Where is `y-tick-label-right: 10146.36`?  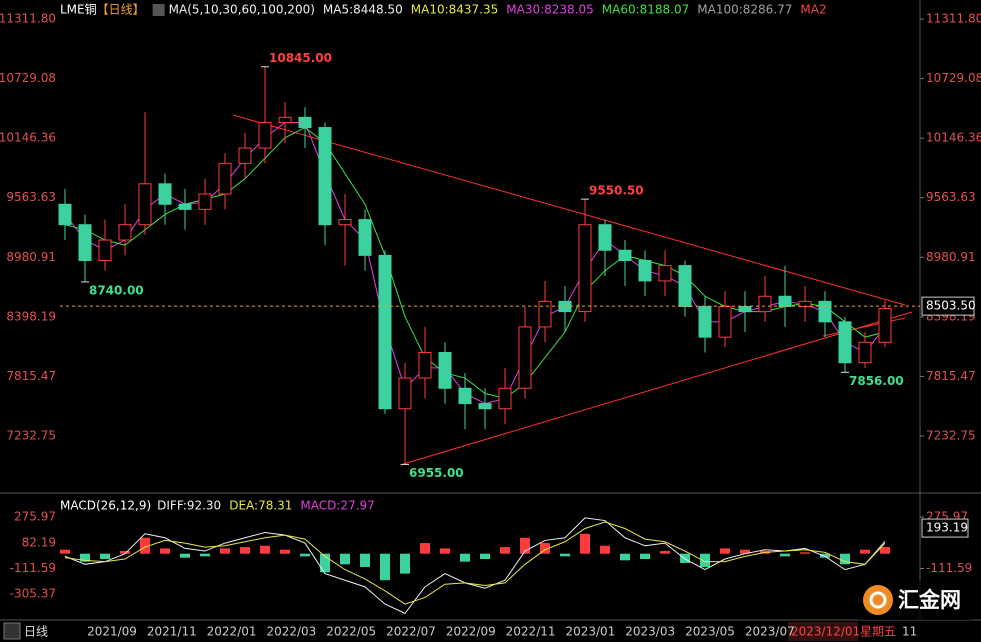
y-tick-label-right: 10146.36 is located at coordinates (953, 138).